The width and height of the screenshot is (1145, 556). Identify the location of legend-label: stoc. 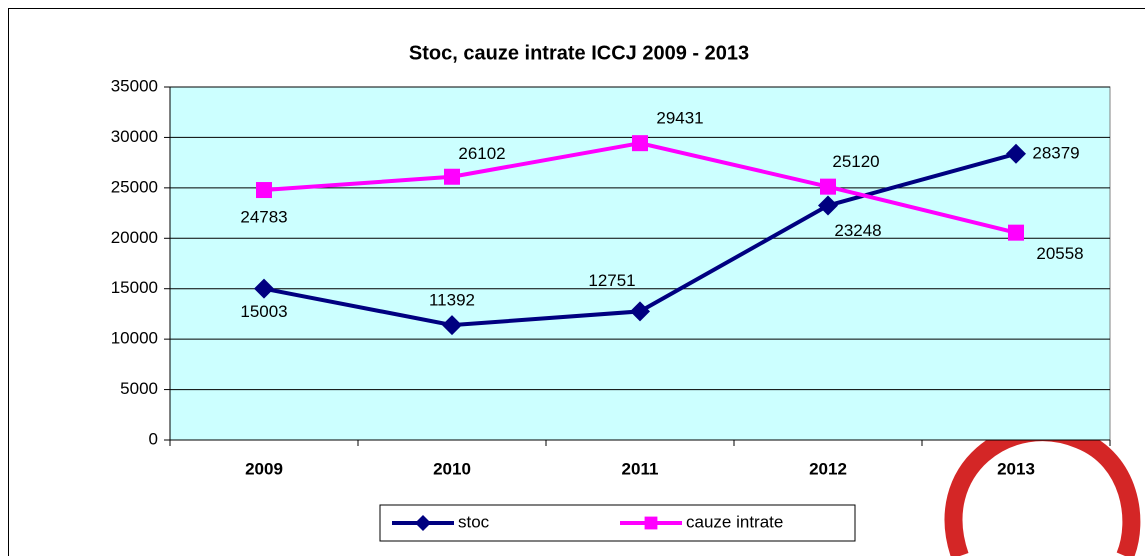
(474, 521).